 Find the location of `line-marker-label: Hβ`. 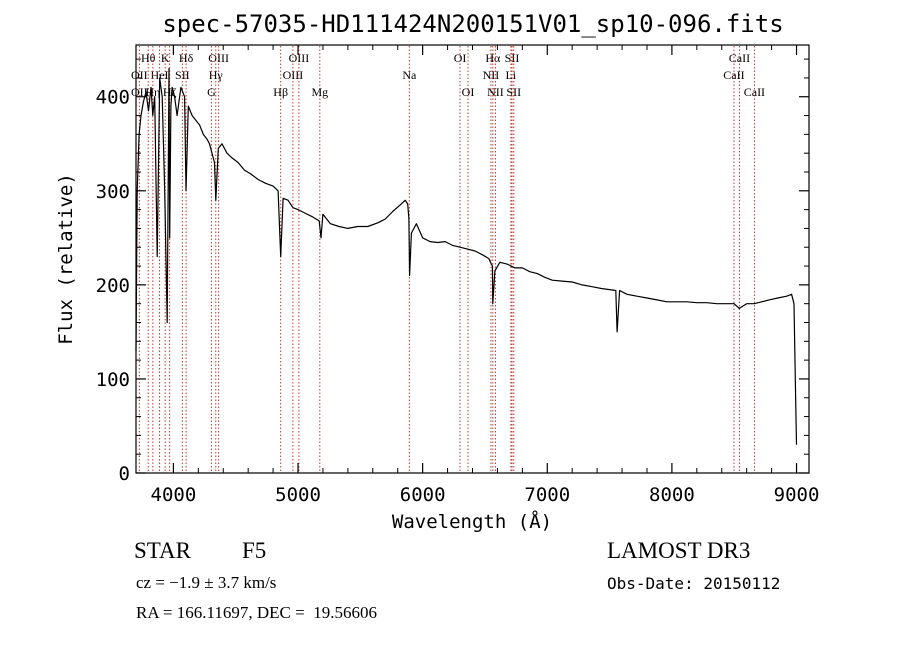

line-marker-label: Hβ is located at coordinates (280, 92).